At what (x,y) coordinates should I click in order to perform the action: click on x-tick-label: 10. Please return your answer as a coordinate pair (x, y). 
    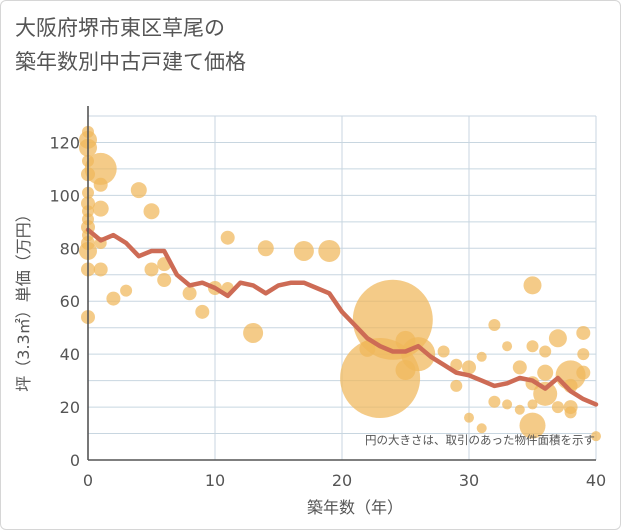
    Looking at the image, I should click on (215, 480).